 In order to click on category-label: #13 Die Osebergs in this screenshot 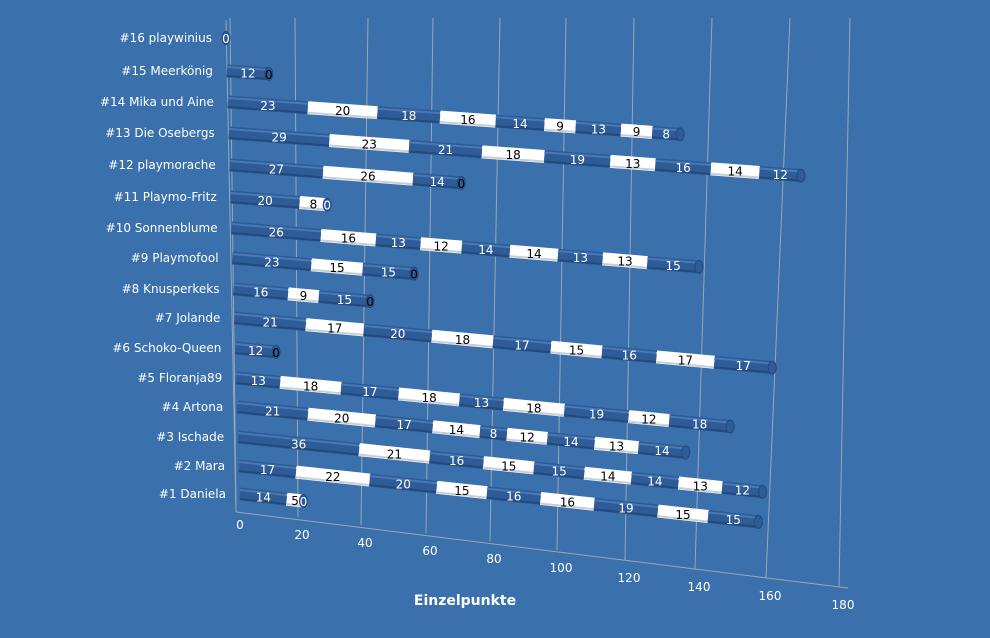, I will do `click(160, 133)`.